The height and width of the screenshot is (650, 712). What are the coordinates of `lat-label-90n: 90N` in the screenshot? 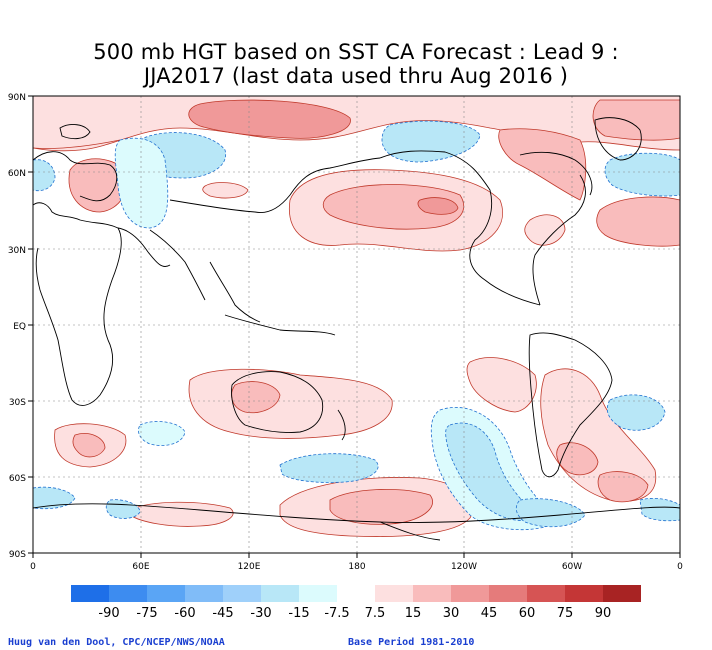 It's located at (17, 98).